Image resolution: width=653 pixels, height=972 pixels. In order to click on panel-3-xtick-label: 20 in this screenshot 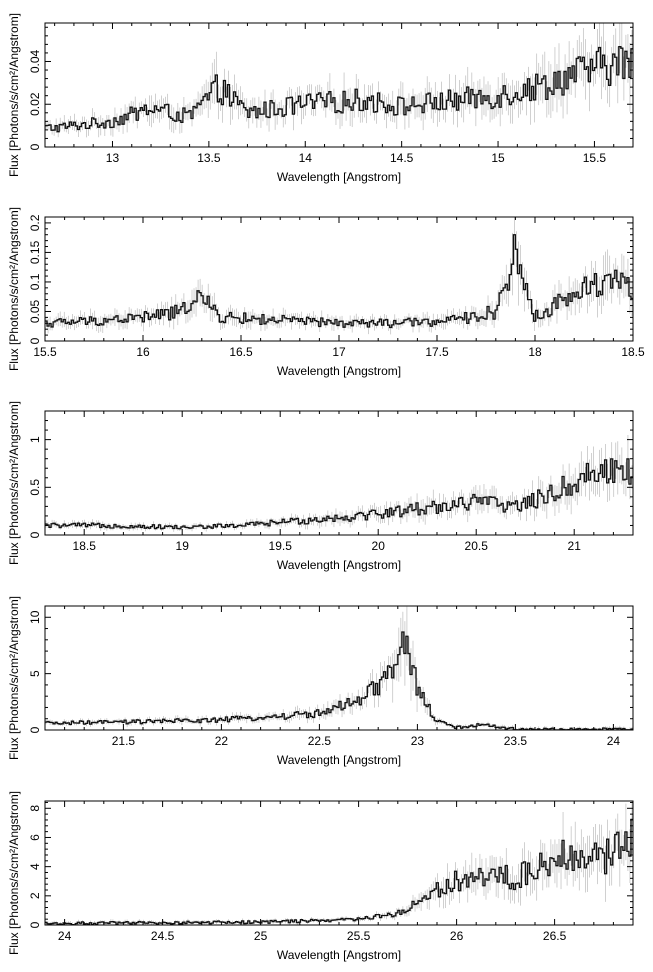, I will do `click(379, 546)`.